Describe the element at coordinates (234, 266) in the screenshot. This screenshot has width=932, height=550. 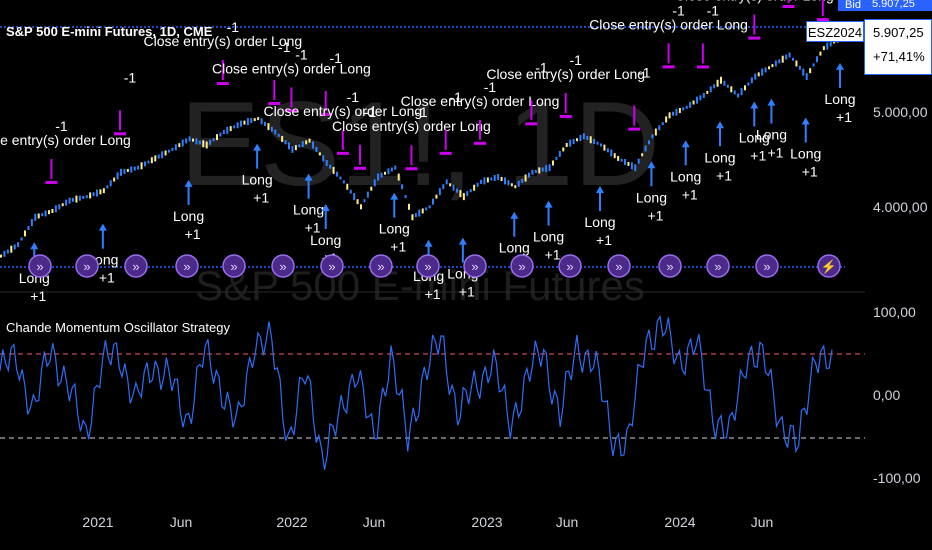
I see `replay-icon` at that location.